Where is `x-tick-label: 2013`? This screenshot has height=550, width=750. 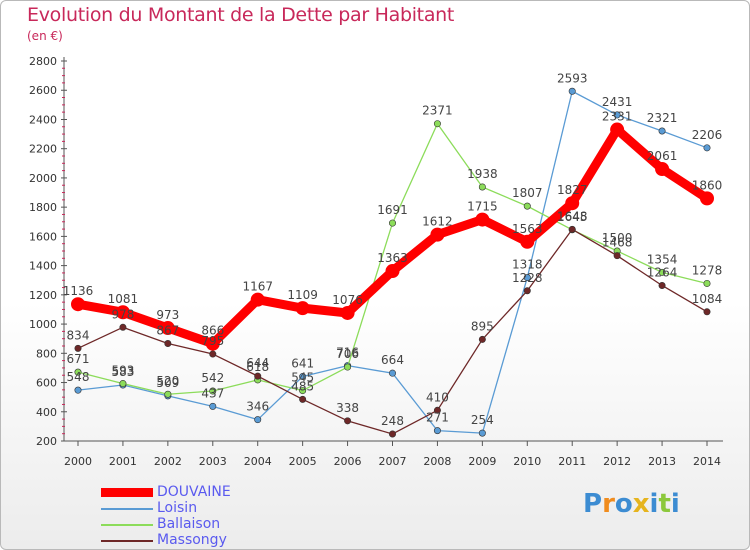 x-tick-label: 2013 is located at coordinates (662, 461).